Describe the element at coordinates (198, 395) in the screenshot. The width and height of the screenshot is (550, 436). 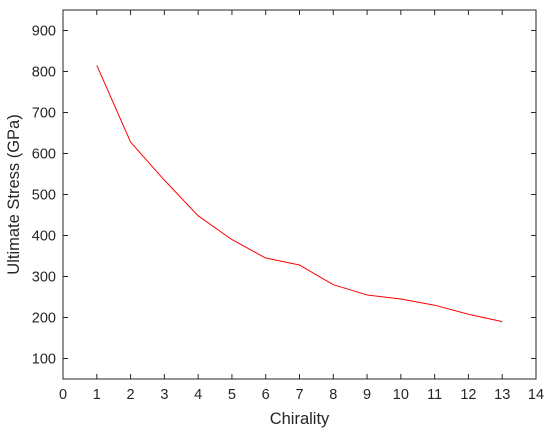
I see `x-tick-label: 4` at that location.